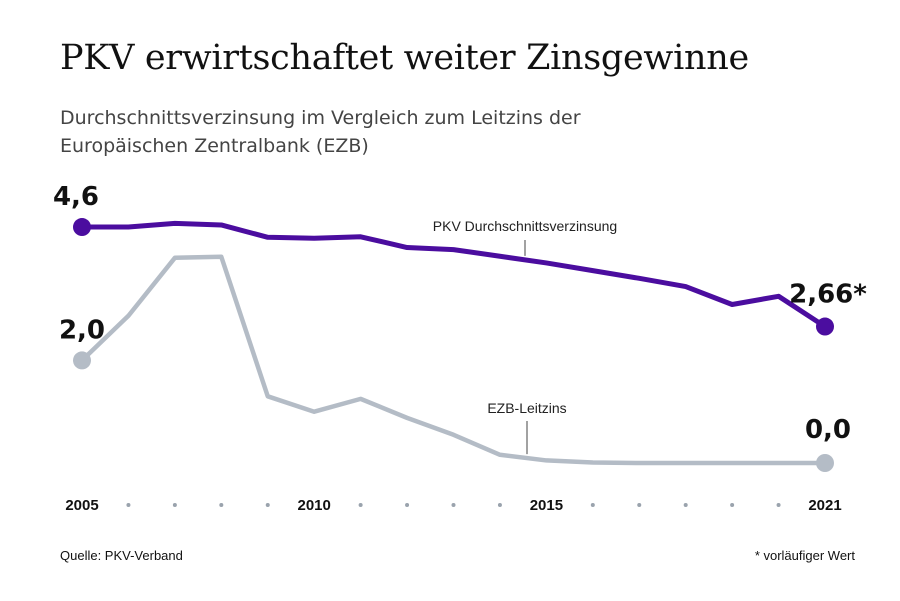 Image resolution: width=900 pixels, height=601 pixels. I want to click on x-tick-dot-2018, so click(685, 505).